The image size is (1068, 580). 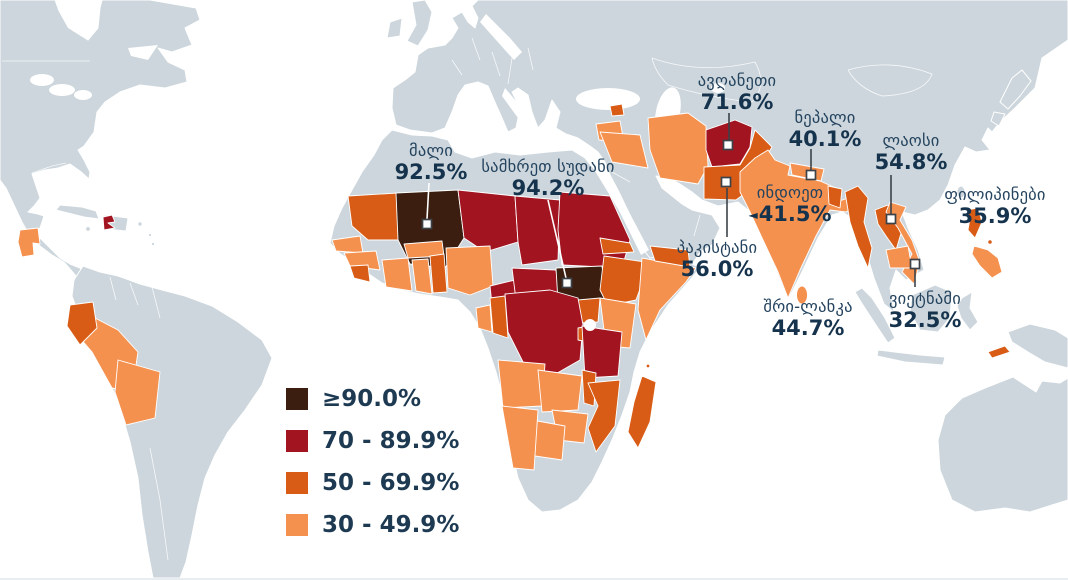 What do you see at coordinates (1002, 444) in the screenshot?
I see `continent-australia` at bounding box center [1002, 444].